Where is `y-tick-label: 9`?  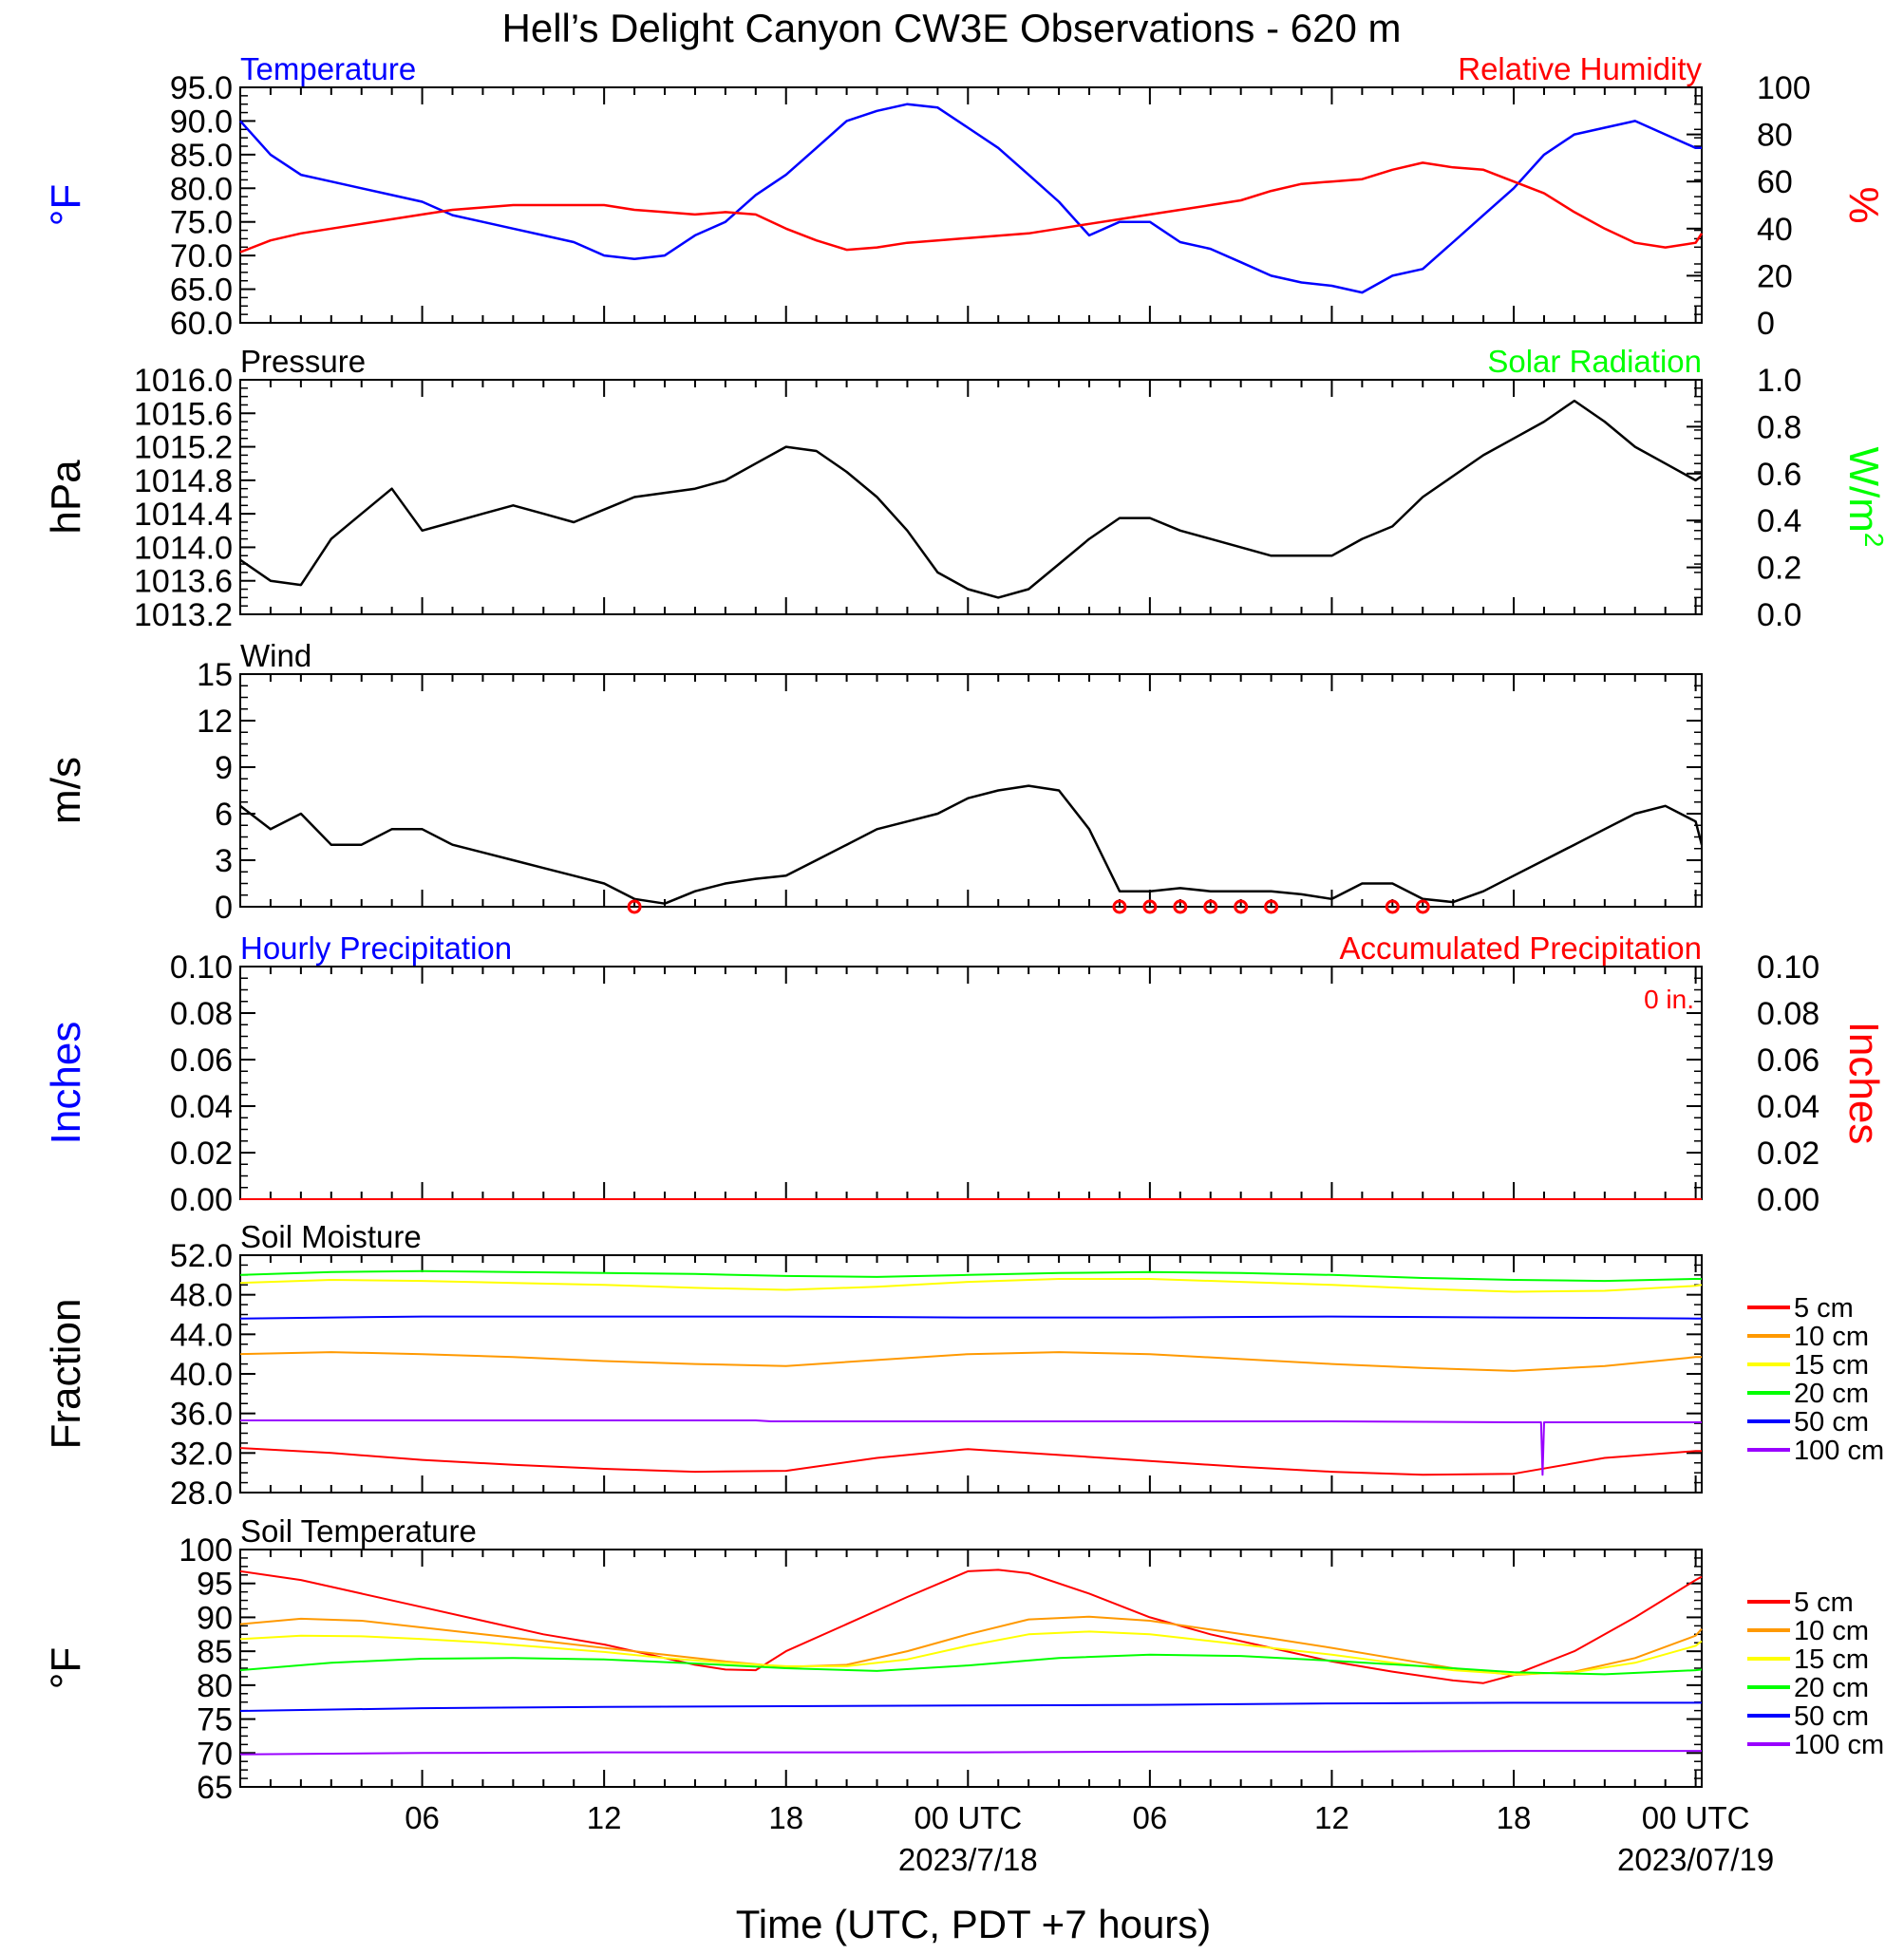 y-tick-label: 9 is located at coordinates (224, 768).